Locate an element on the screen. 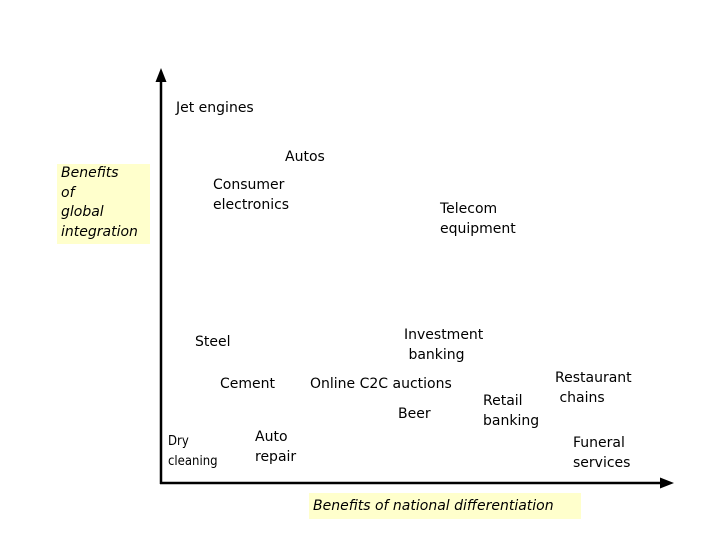 Image resolution: width=720 pixels, height=540 pixels. label-telecom-equipment: Telecom equipment is located at coordinates (478, 219).